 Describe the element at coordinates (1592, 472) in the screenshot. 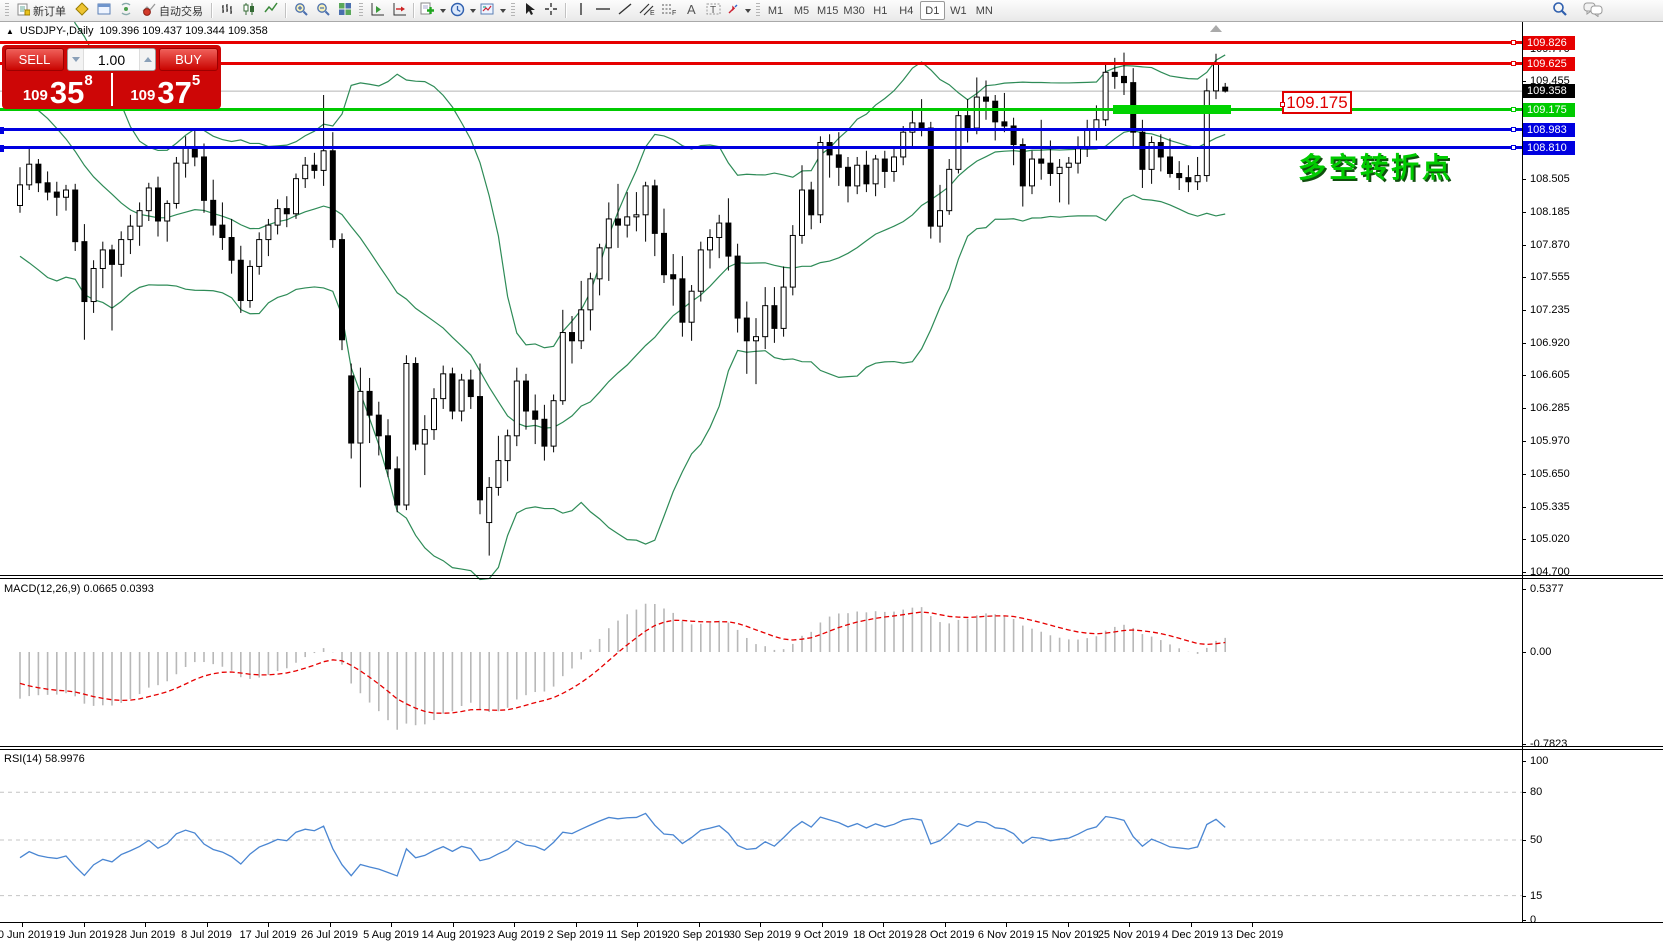

I see `price-axis` at that location.